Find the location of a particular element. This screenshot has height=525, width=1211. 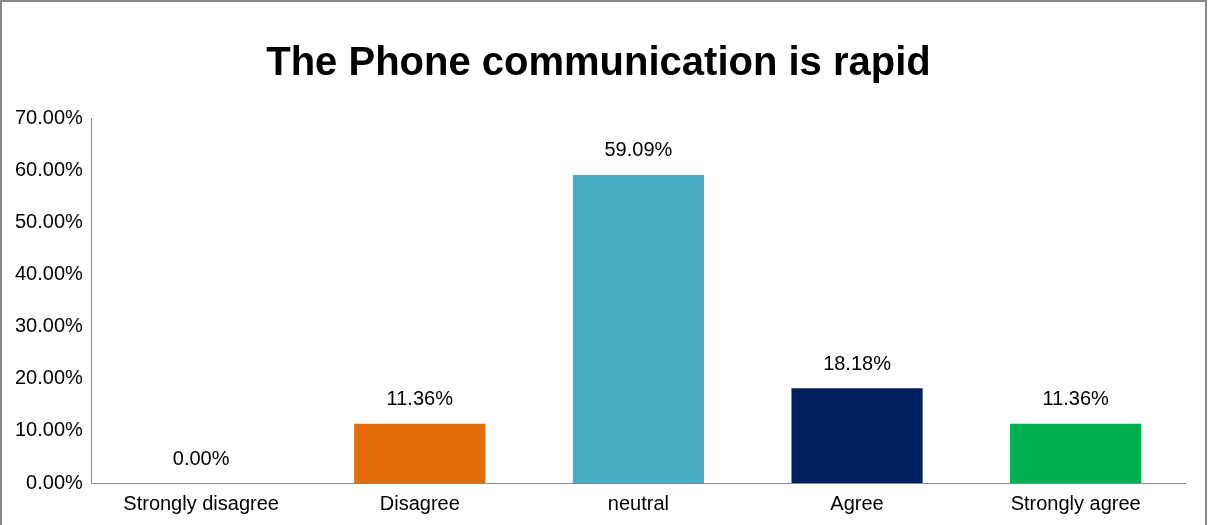

y-tick-label: 10.00% is located at coordinates (49, 429).